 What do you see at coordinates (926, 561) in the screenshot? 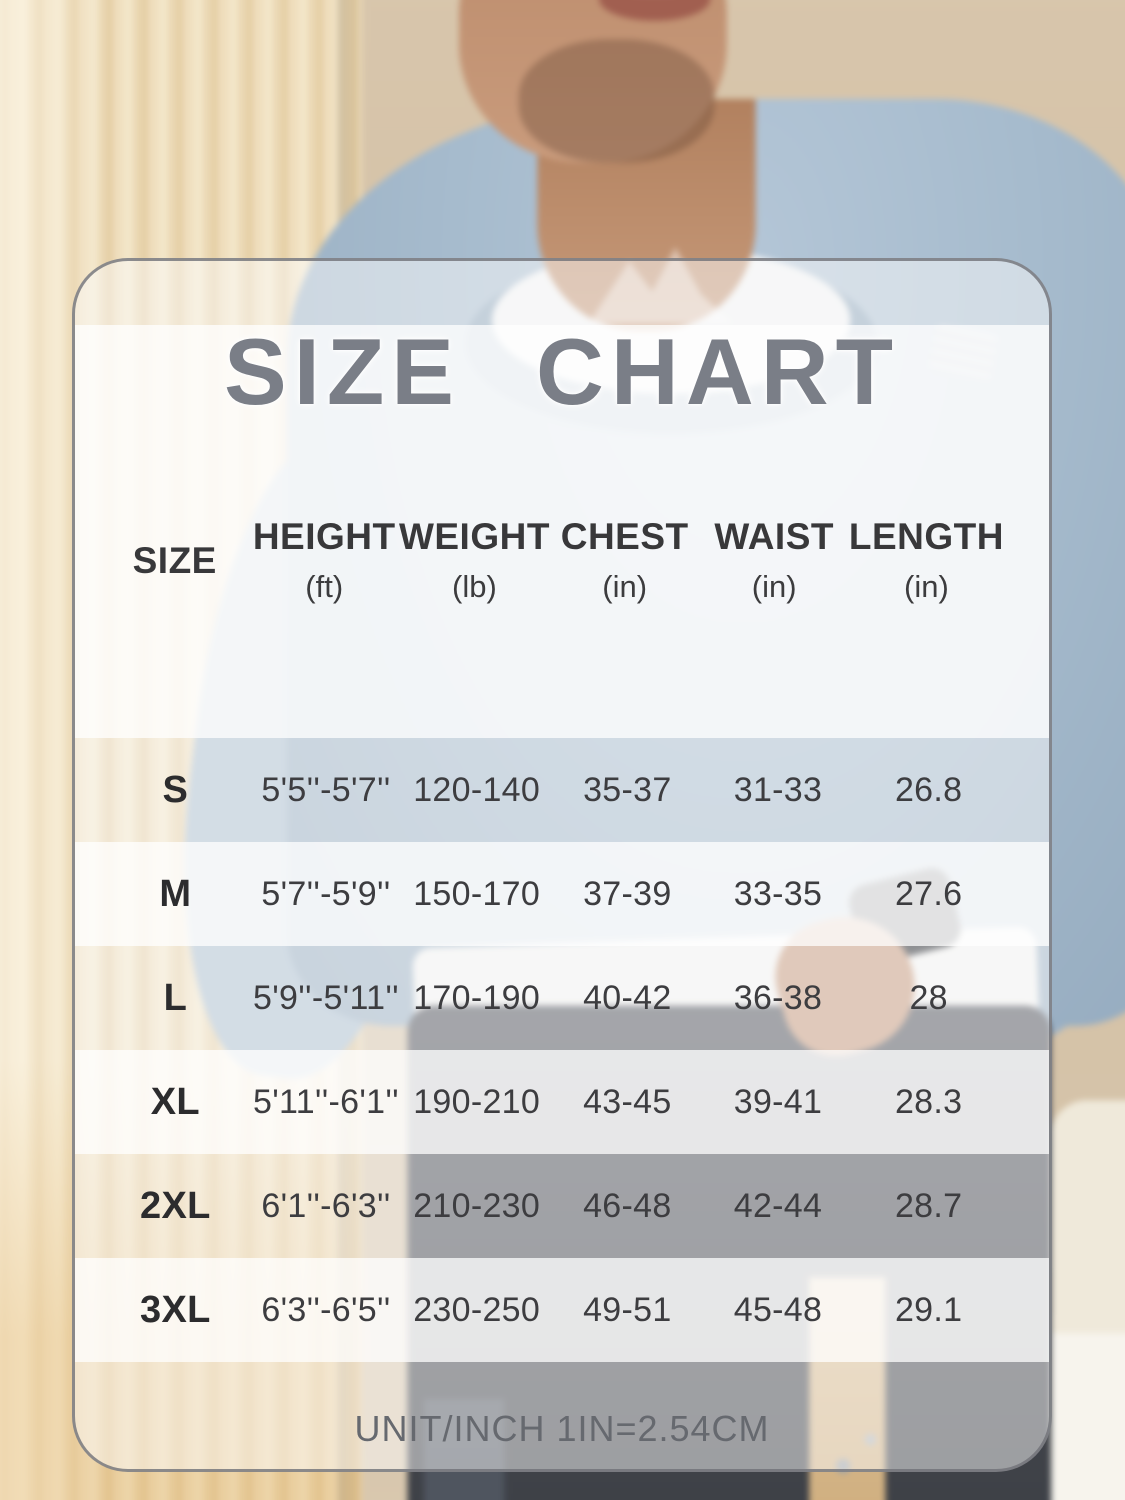
I see `column-header-length: LENGTH (in)` at bounding box center [926, 561].